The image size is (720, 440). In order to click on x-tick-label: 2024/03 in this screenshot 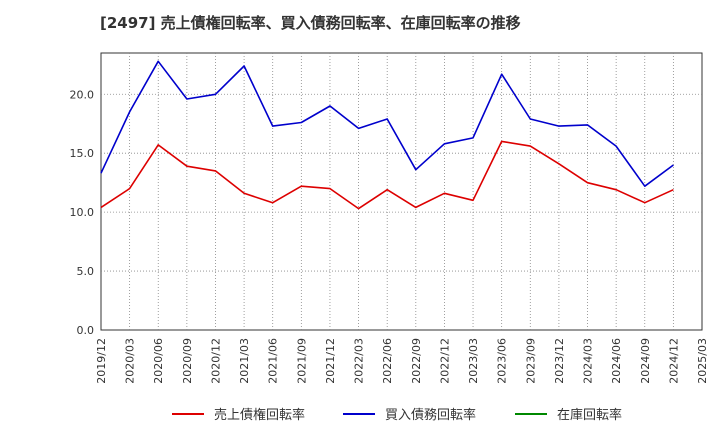, I will do `click(588, 361)`.